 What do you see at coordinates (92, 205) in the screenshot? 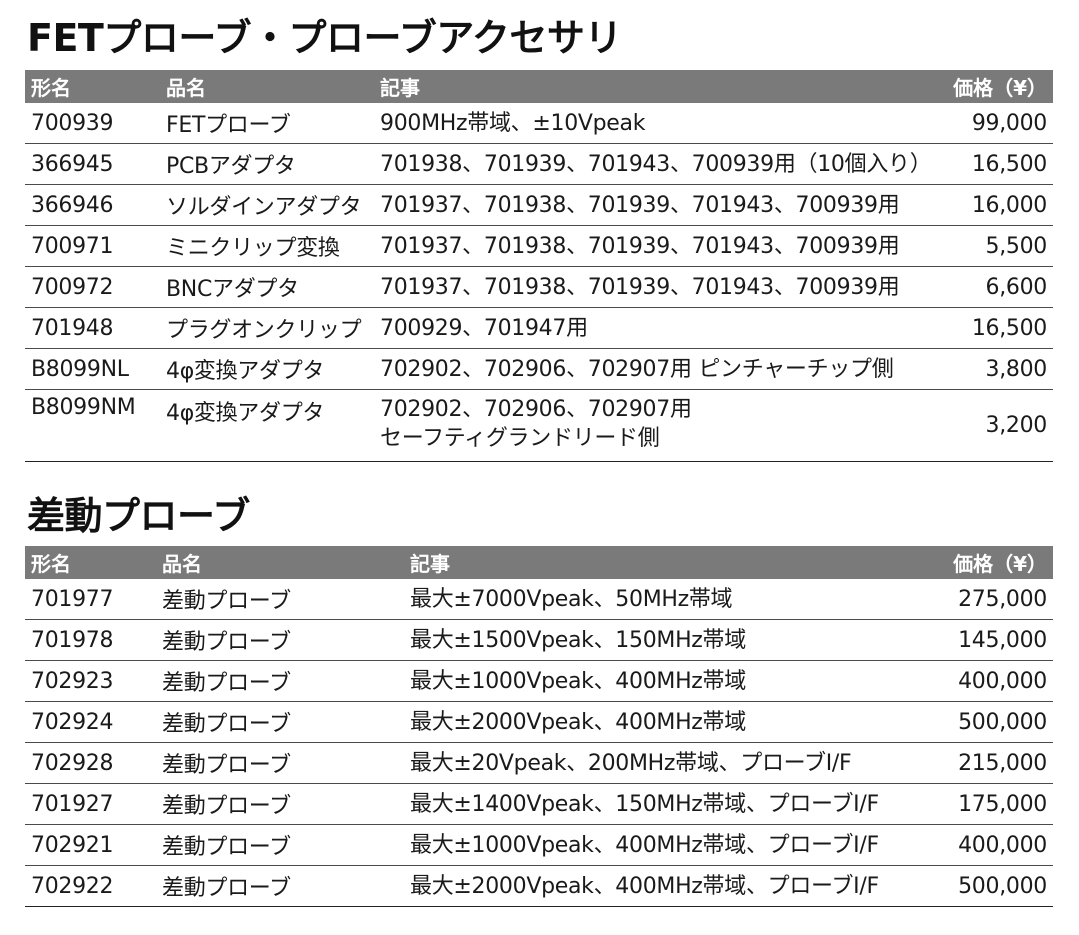
I see `model-cell: 366946` at bounding box center [92, 205].